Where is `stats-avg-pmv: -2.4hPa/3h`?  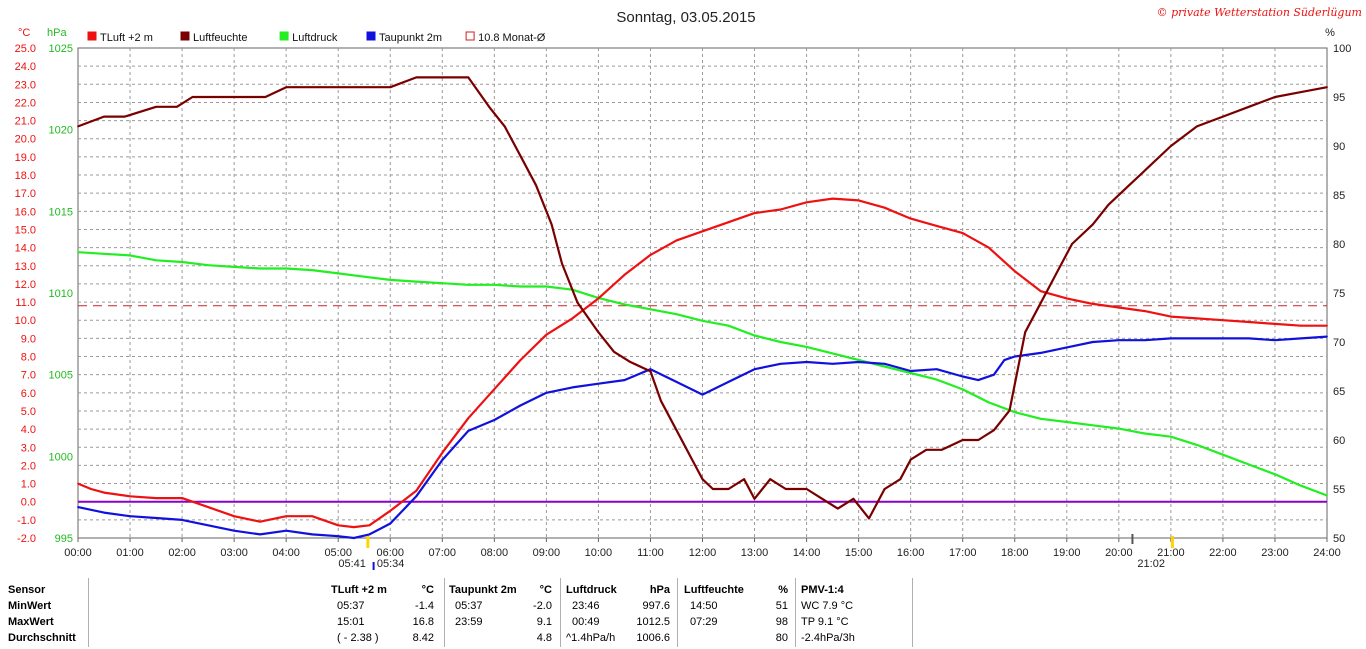 stats-avg-pmv: -2.4hPa/3h is located at coordinates (828, 638).